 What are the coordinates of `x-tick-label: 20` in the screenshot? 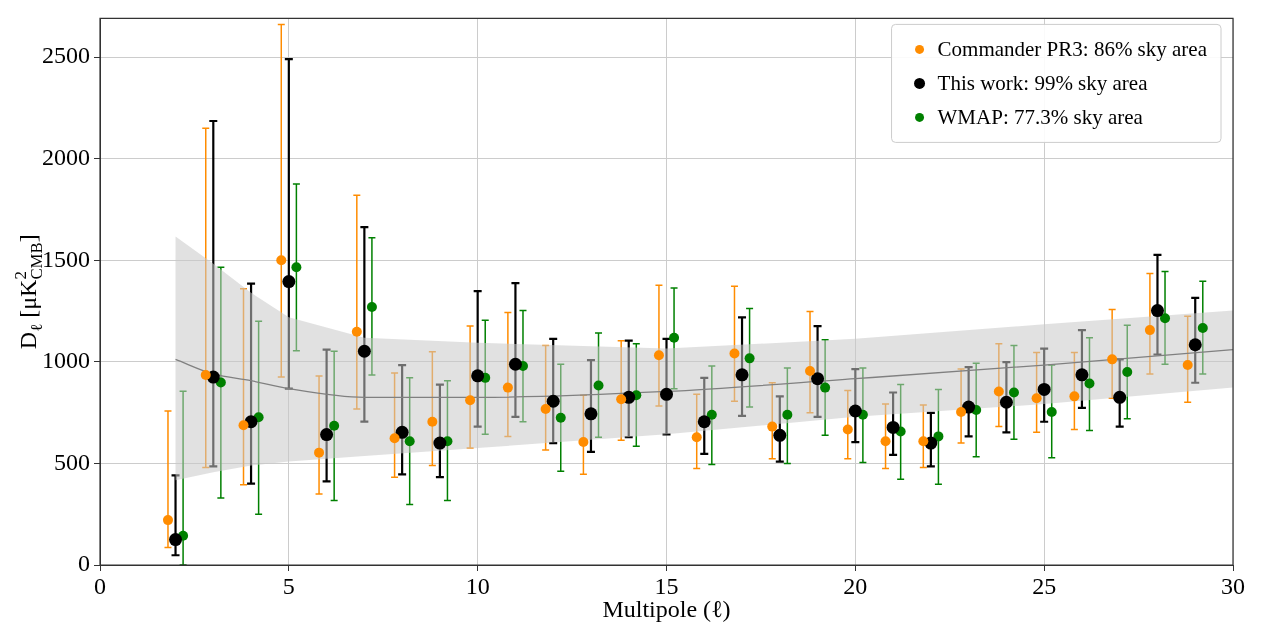 It's located at (855, 585).